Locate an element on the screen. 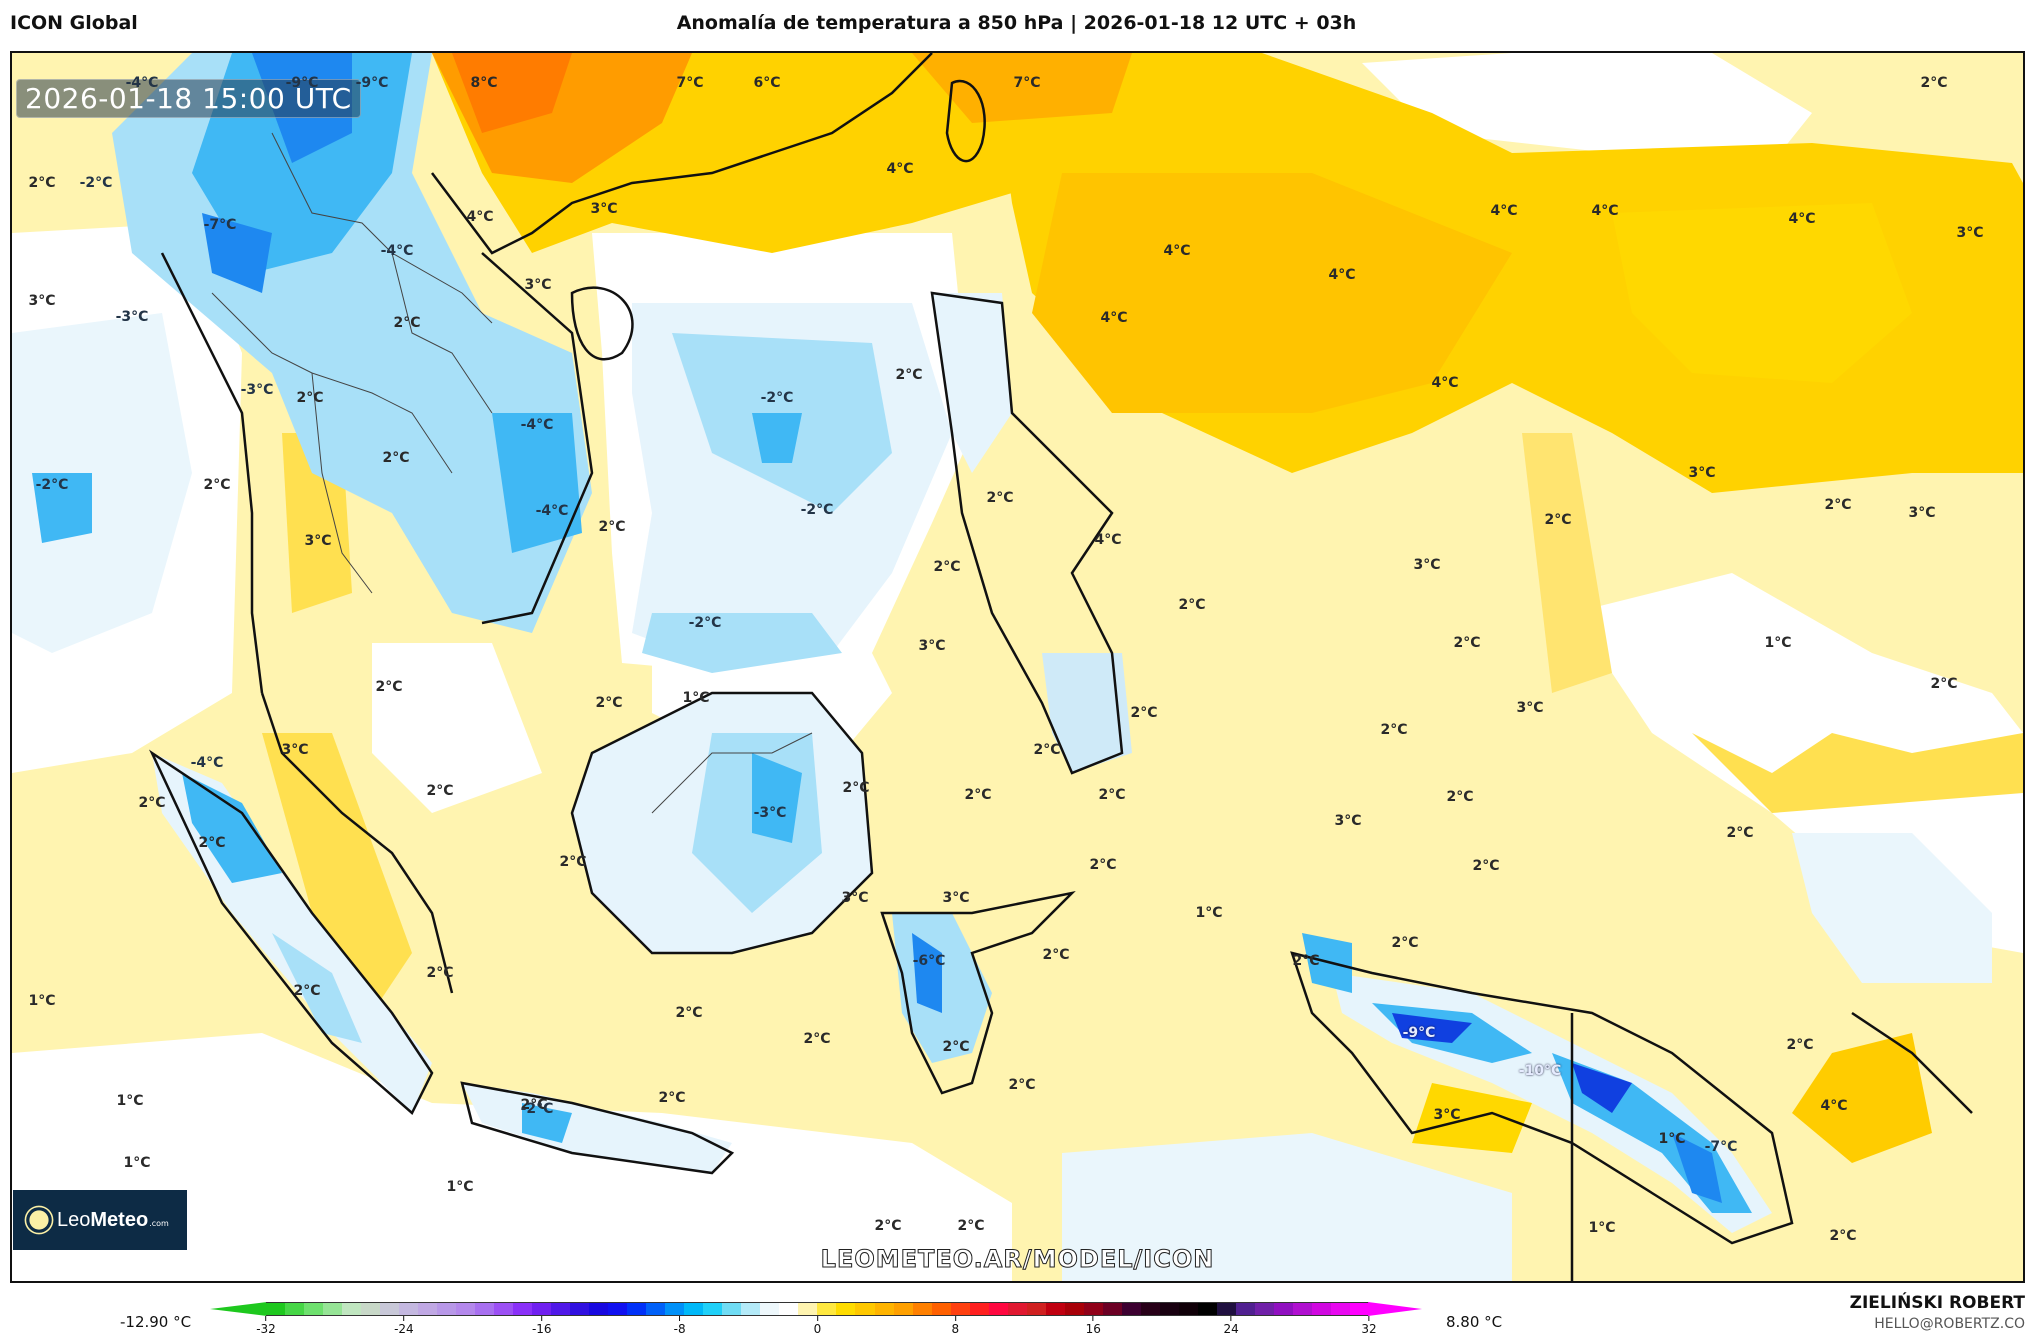 This screenshot has width=2033, height=1339. contour-label: -4°C is located at coordinates (537, 425).